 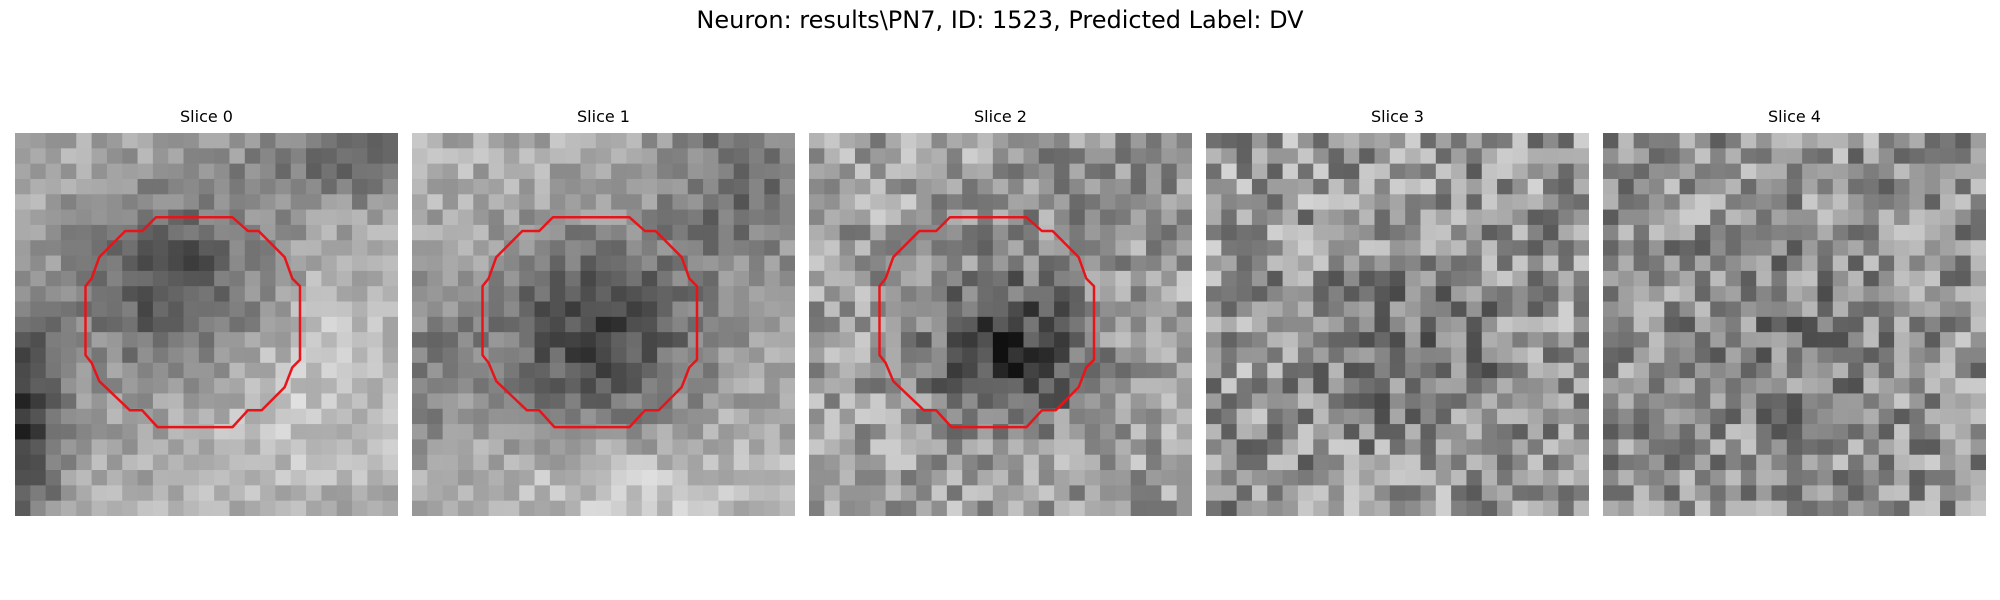 I want to click on slice-title: Slice 0, so click(x=206, y=116).